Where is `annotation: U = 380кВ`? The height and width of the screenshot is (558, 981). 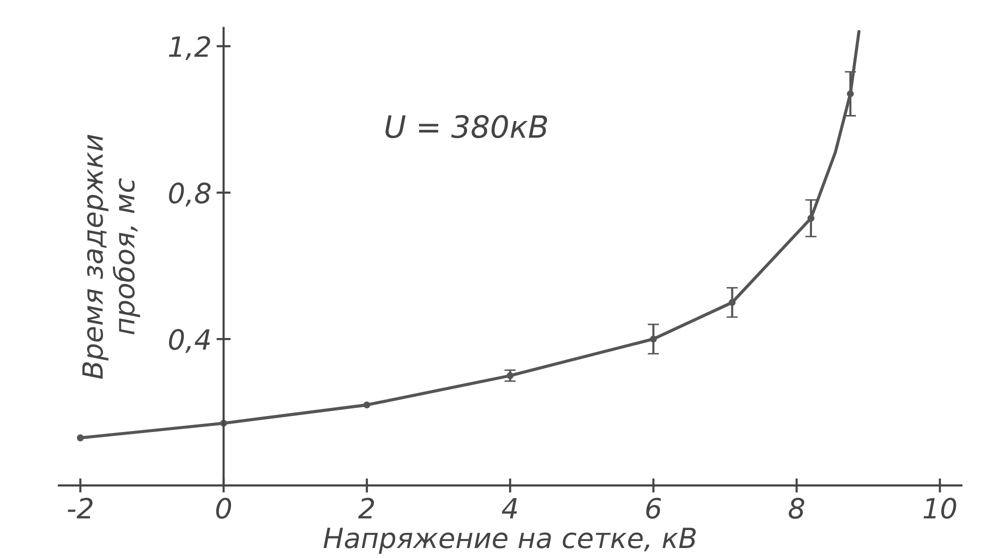
annotation: U = 380кВ is located at coordinates (467, 126).